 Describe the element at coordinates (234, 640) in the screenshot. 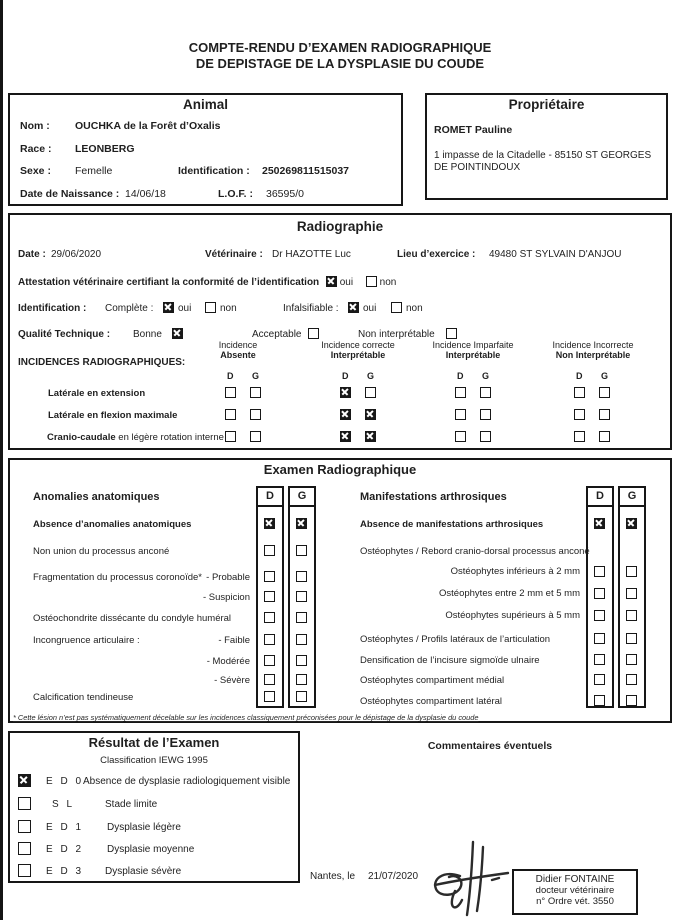

I see `anomalie-sublabel: - Faible` at that location.